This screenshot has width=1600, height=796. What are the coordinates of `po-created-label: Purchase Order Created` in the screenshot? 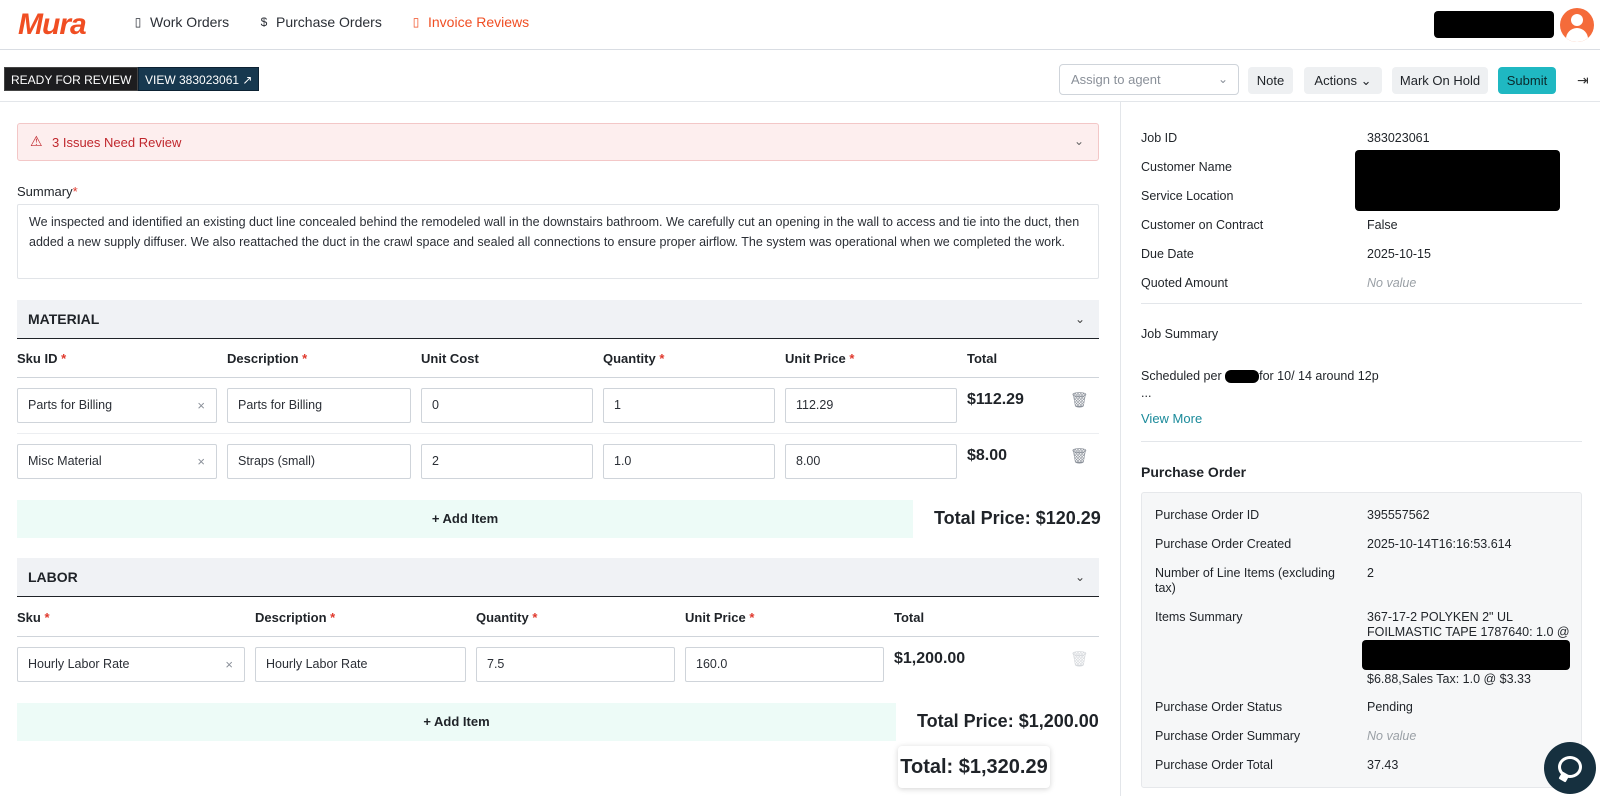 It's located at (1223, 544).